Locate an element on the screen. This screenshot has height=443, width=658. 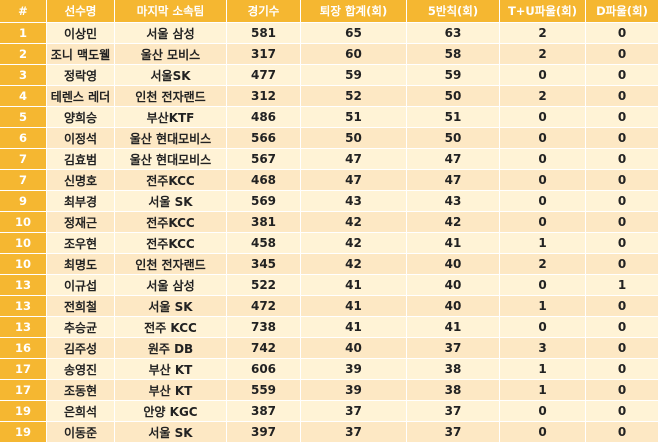
cell-player-name: 이동준 is located at coordinates (81, 432).